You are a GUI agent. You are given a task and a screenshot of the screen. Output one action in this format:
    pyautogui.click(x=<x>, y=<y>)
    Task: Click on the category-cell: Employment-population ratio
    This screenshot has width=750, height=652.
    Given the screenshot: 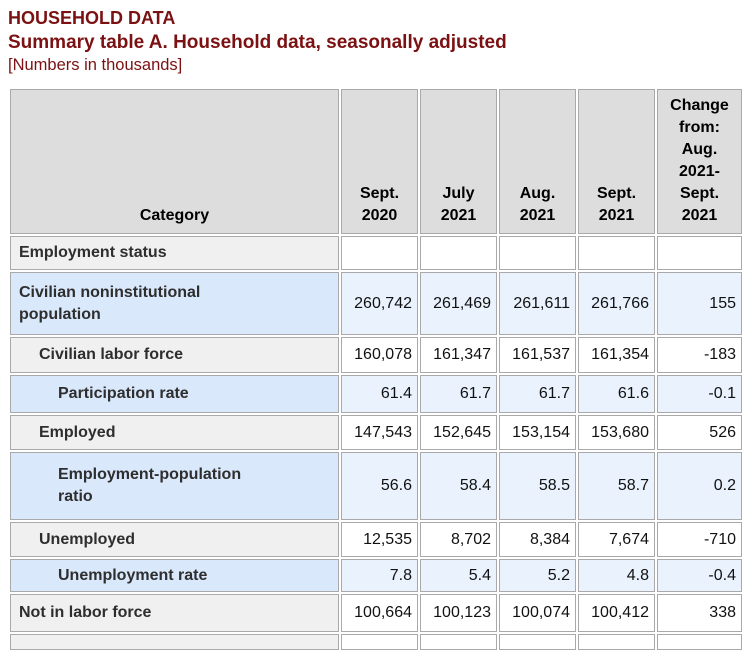 What is the action you would take?
    pyautogui.click(x=174, y=486)
    